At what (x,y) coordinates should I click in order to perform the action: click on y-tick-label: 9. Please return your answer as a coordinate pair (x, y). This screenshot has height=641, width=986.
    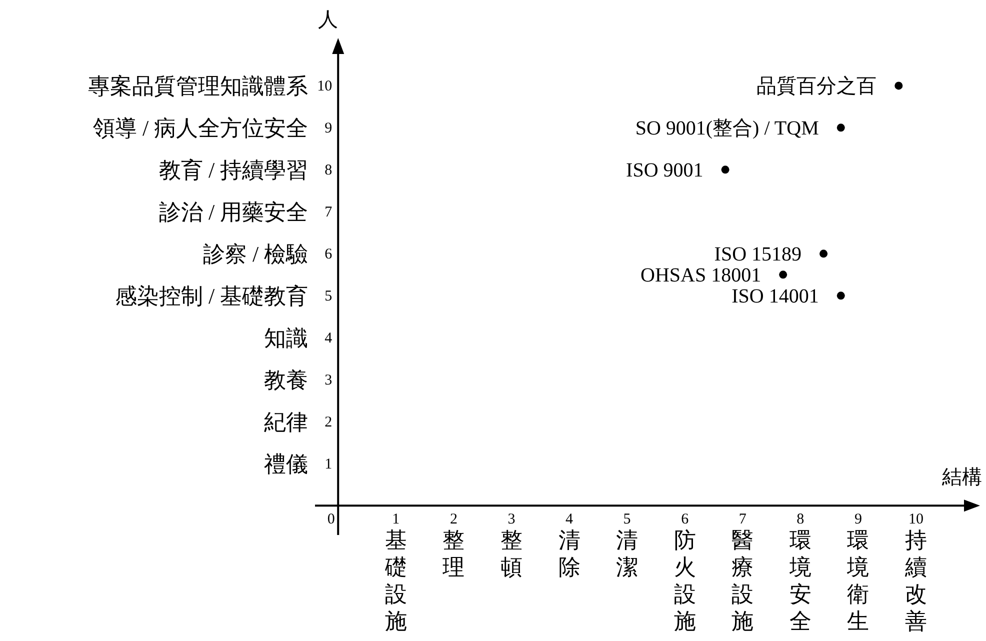
    Looking at the image, I should click on (328, 128).